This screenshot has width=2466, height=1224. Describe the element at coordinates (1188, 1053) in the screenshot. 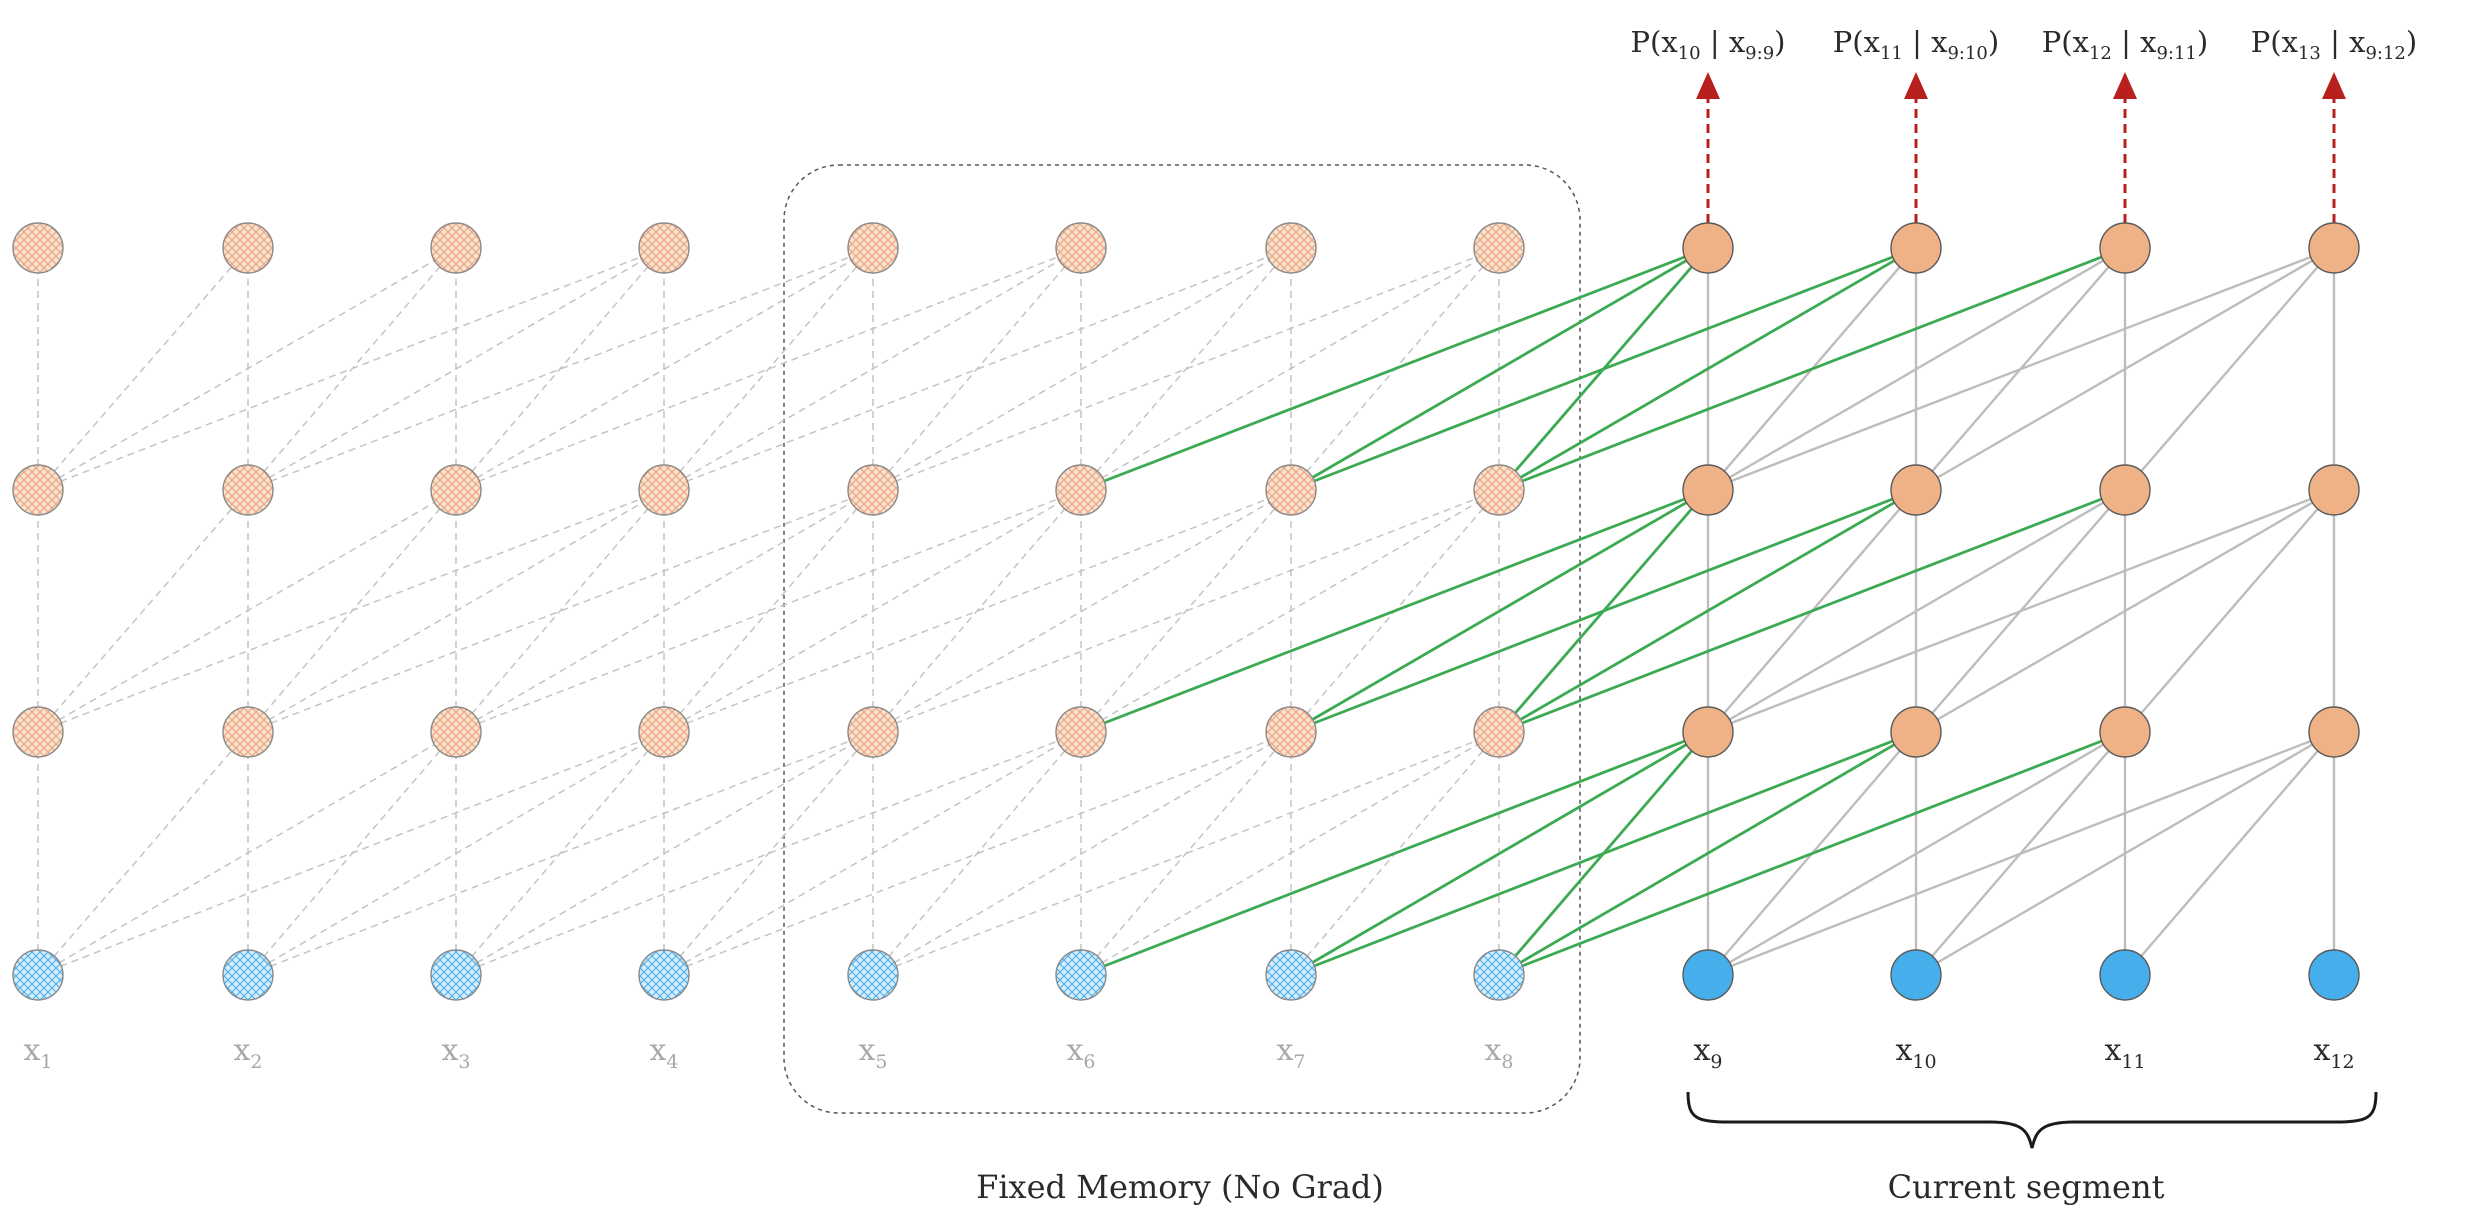

I see `token-labels: x1 x2 x3 x4 x5 x6 x7 x8 x9 x10 x11 x12` at that location.